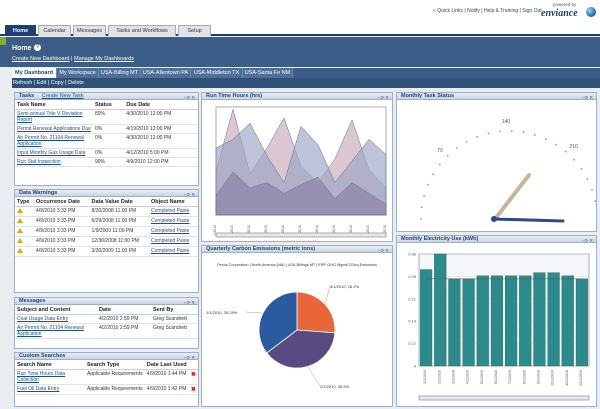  What do you see at coordinates (62, 96) in the screenshot?
I see `create-task-link: Create New Task` at bounding box center [62, 96].